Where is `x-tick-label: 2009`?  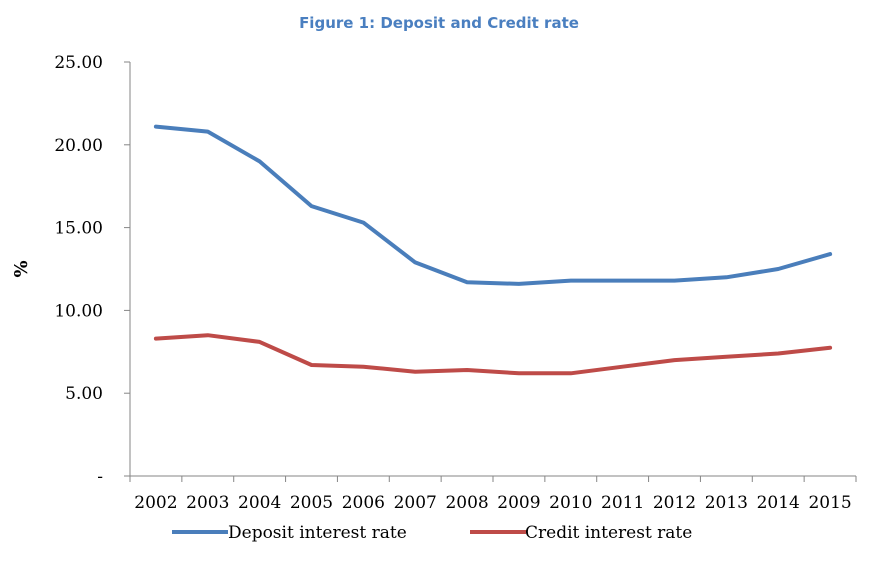
x-tick-label: 2009 is located at coordinates (518, 503).